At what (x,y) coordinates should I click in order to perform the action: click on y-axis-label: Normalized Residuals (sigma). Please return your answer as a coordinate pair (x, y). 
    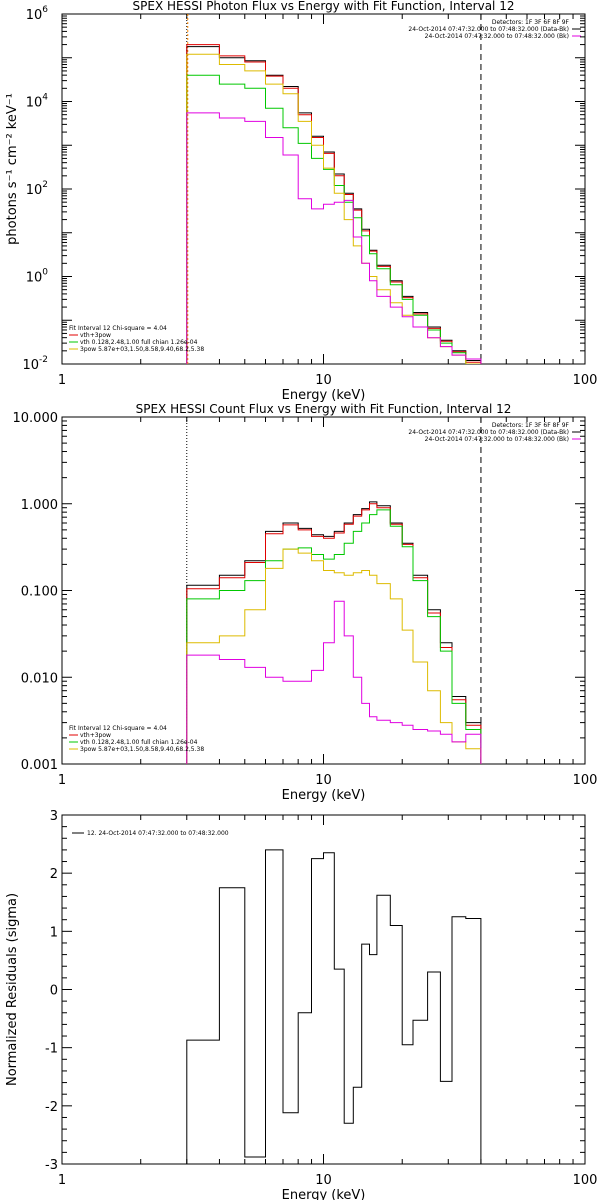
    Looking at the image, I should click on (12, 989).